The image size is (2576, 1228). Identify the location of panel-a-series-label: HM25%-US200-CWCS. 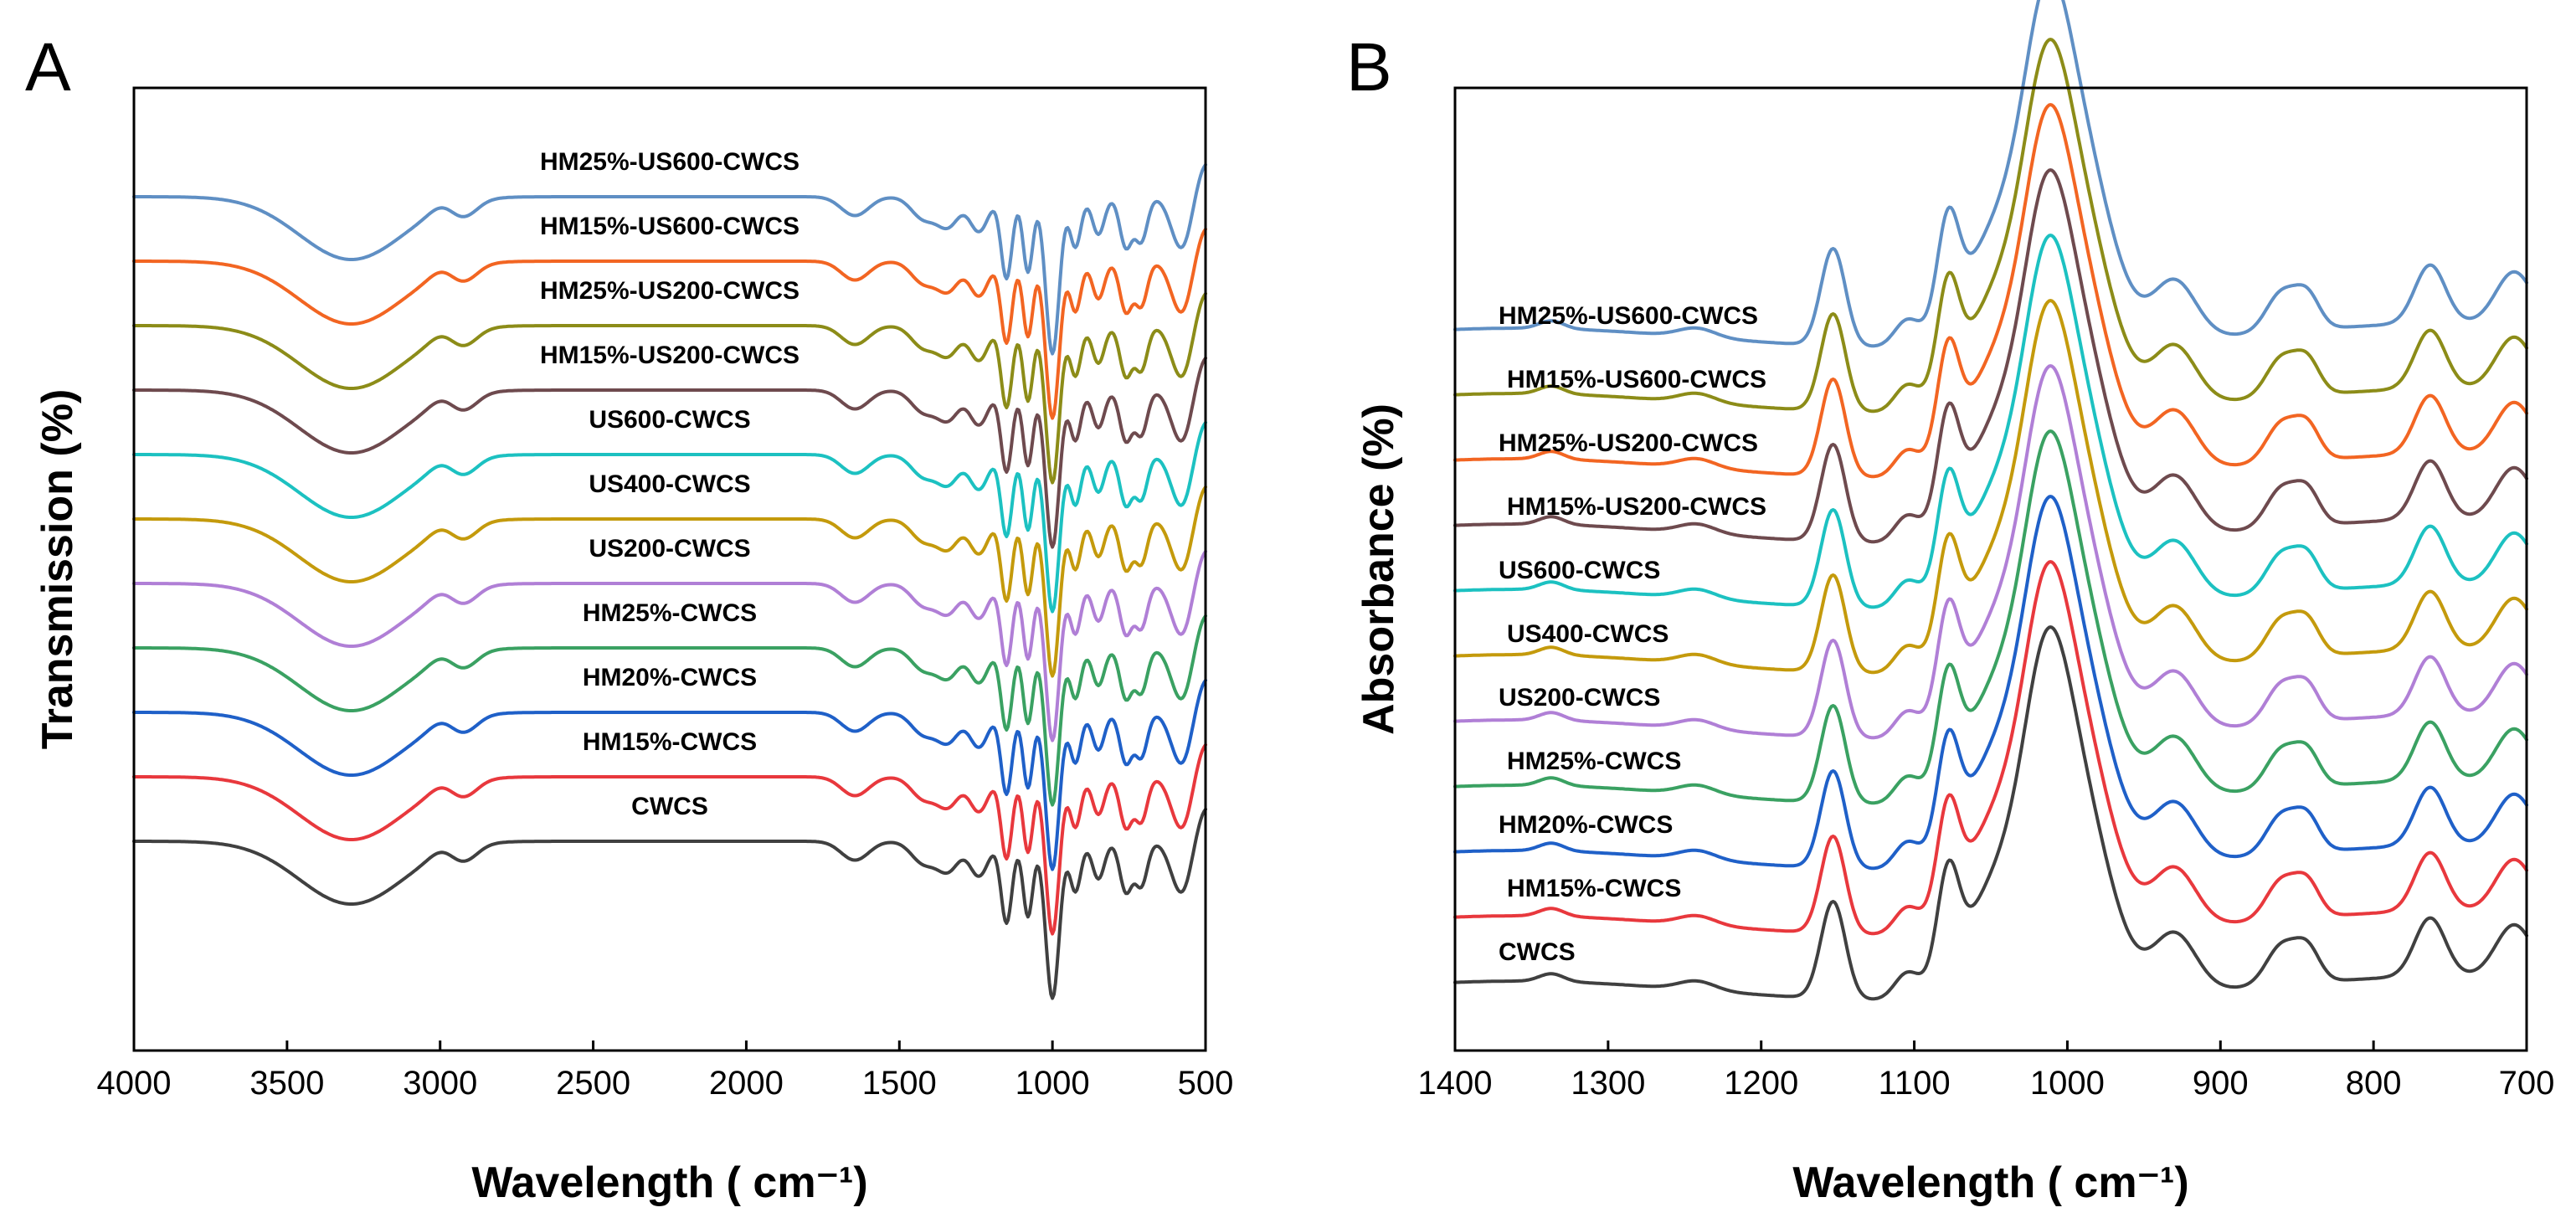
(670, 291).